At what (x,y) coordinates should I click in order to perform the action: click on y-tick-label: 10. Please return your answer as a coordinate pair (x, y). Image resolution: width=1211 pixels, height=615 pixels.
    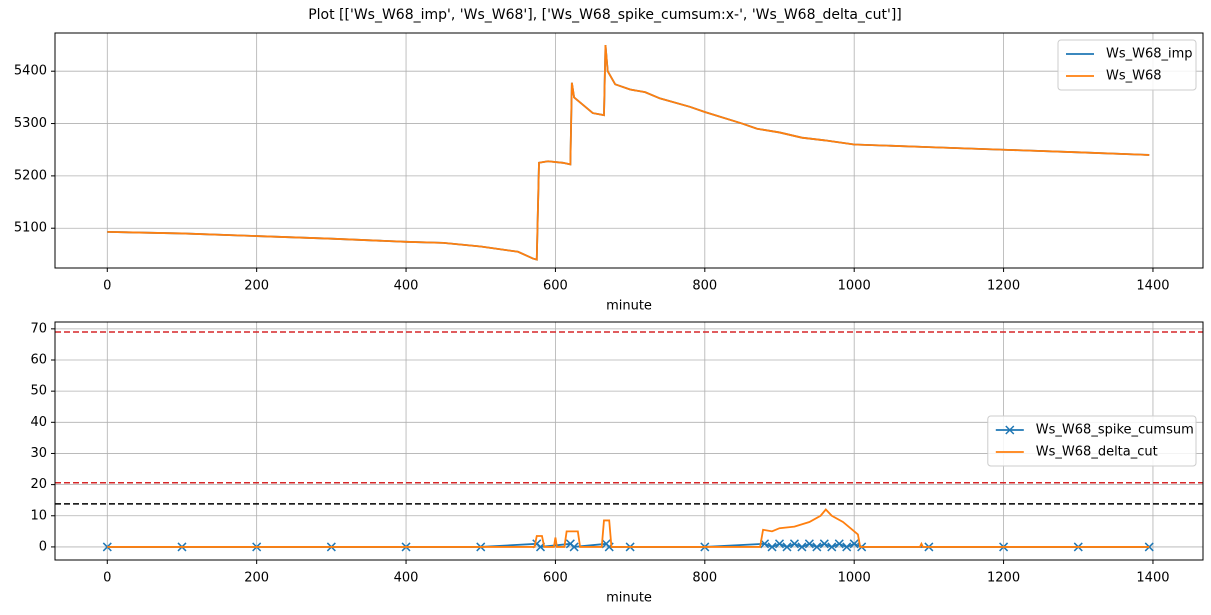
    Looking at the image, I should click on (38, 515).